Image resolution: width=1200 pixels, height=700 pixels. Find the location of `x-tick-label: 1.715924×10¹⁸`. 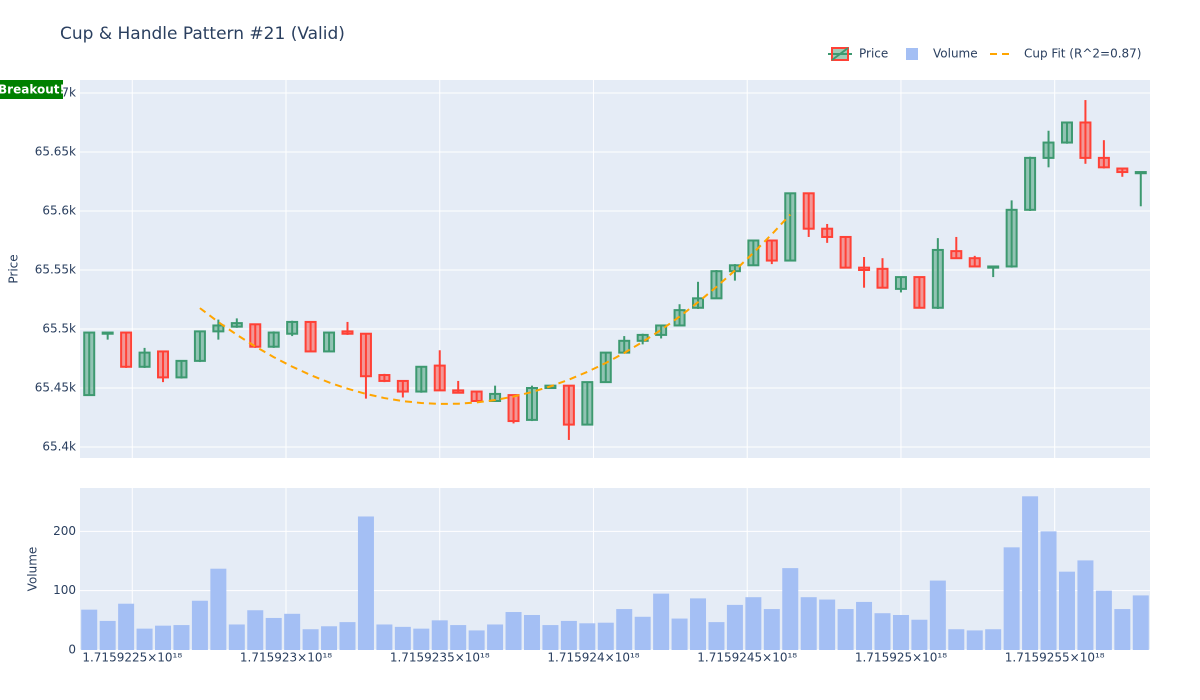

x-tick-label: 1.715924×10¹⁸ is located at coordinates (593, 658).